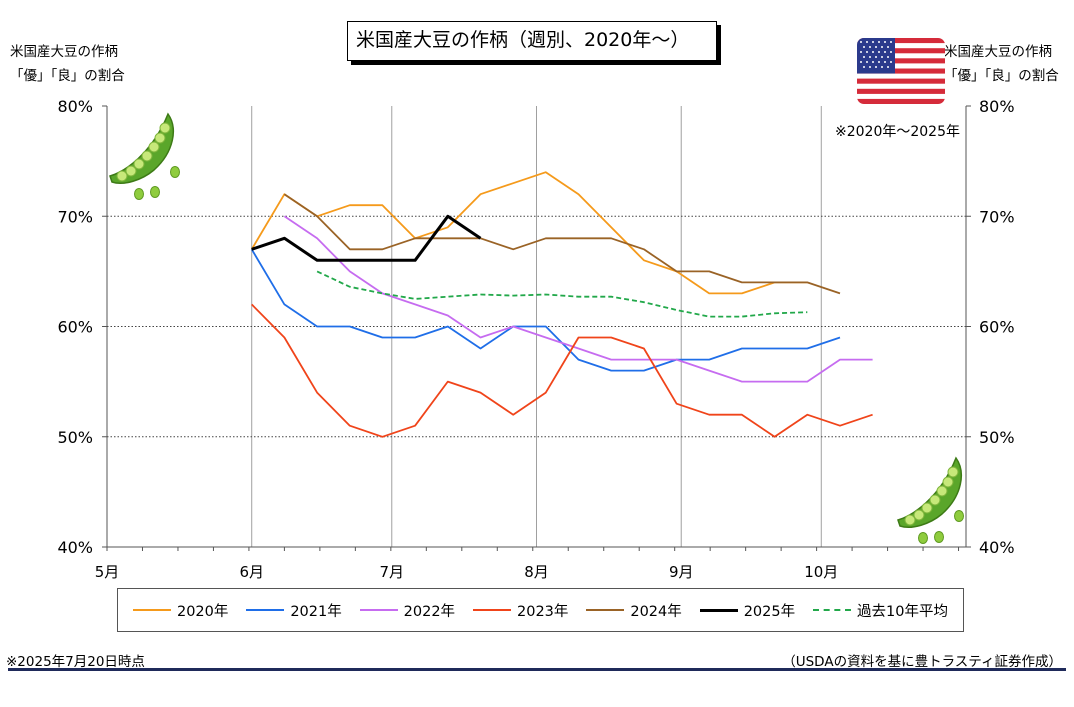  I want to click on x-tick-label: 6月, so click(251, 572).